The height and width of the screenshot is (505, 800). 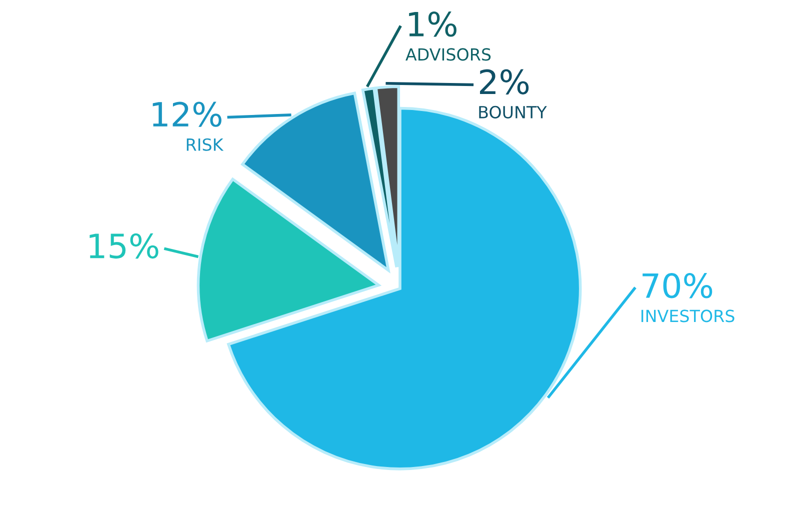 What do you see at coordinates (504, 81) in the screenshot?
I see `data-label: 2%` at bounding box center [504, 81].